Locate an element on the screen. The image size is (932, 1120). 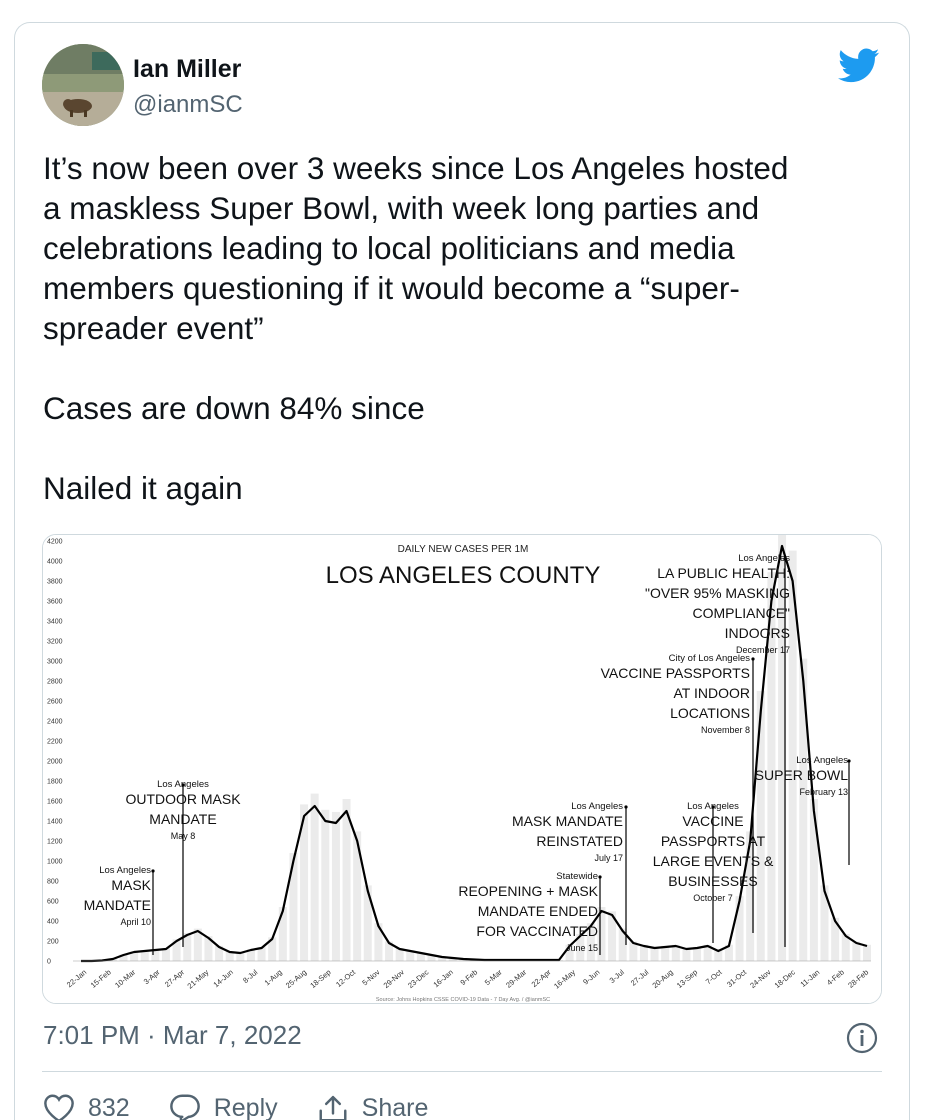
annotation-label: INDOORS is located at coordinates (757, 633).